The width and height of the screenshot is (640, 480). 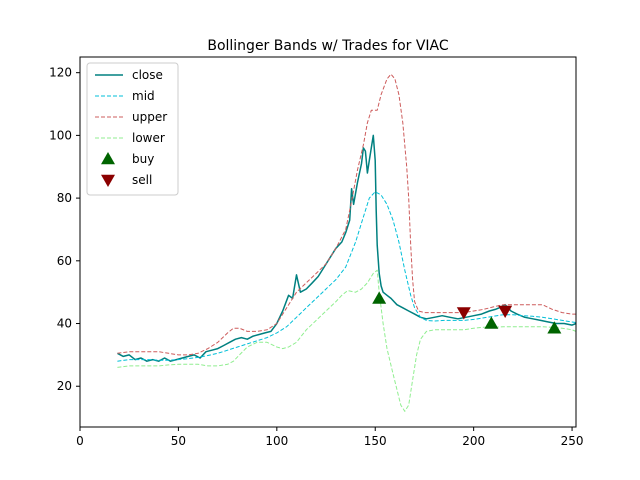 I want to click on legend-label-buy: buy, so click(x=143, y=159).